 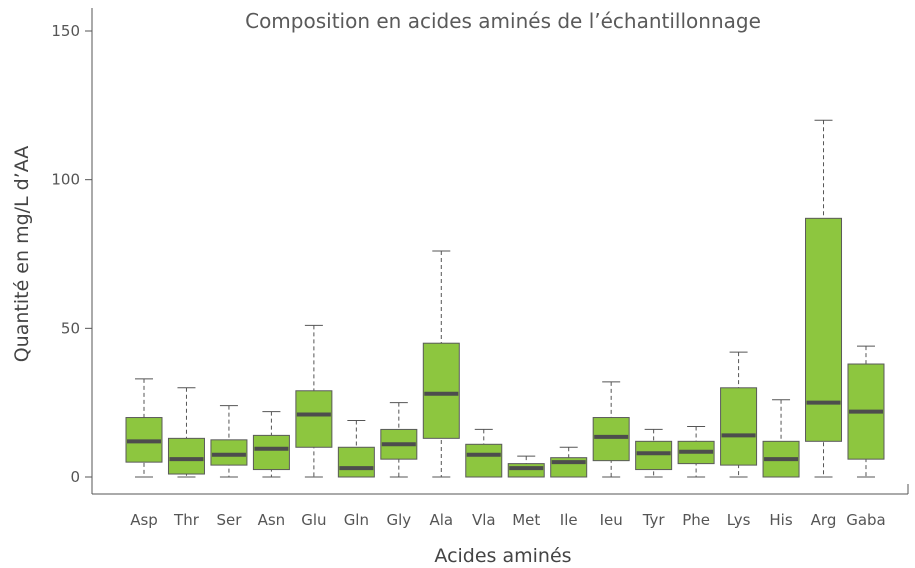 I want to click on y-axis-title: Quantité en mg/L d’AA, so click(x=22, y=254).